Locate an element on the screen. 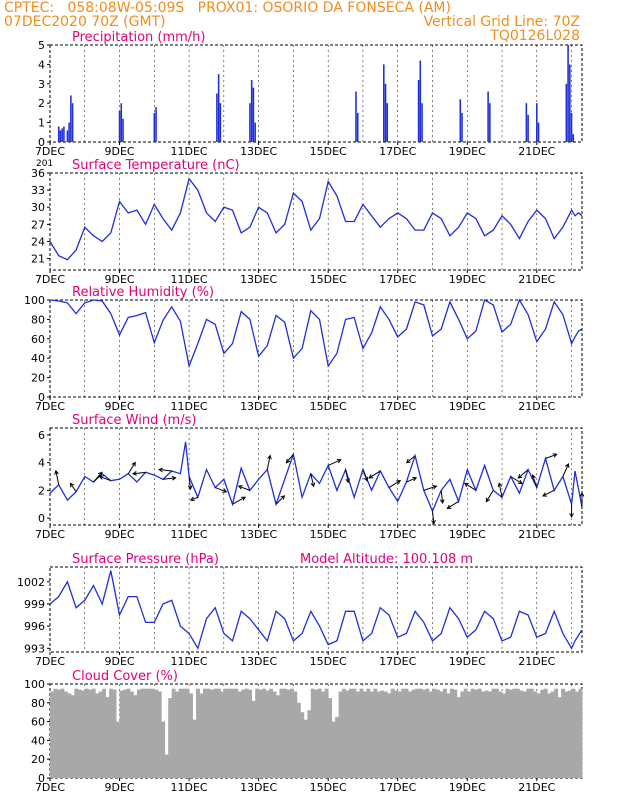 The width and height of the screenshot is (618, 800). y-tick-label: 5 is located at coordinates (41, 45).